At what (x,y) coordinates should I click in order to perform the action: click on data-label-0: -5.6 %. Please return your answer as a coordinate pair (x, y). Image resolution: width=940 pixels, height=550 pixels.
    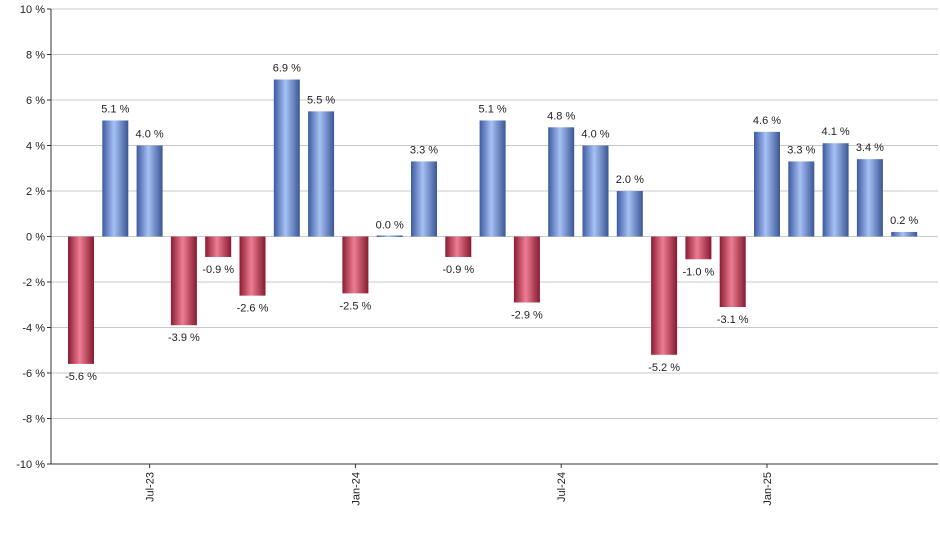
    Looking at the image, I should click on (81, 377).